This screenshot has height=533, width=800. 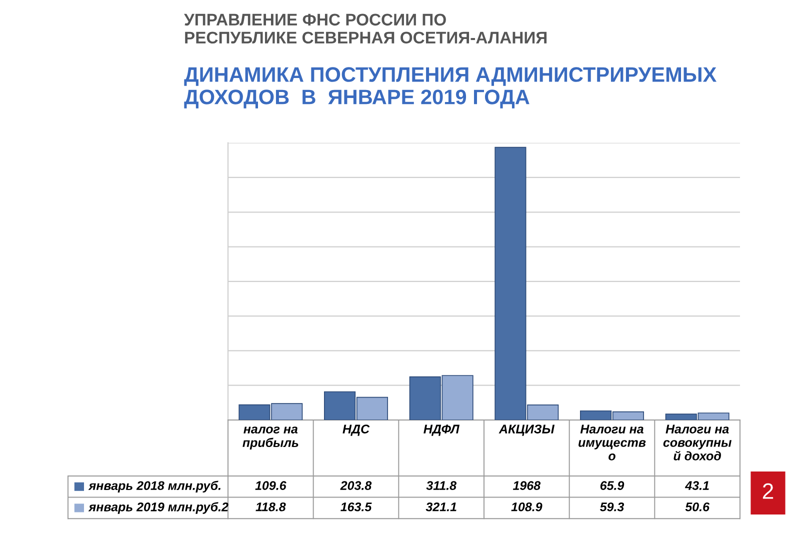 I want to click on data-label: 65.9, so click(x=612, y=485).